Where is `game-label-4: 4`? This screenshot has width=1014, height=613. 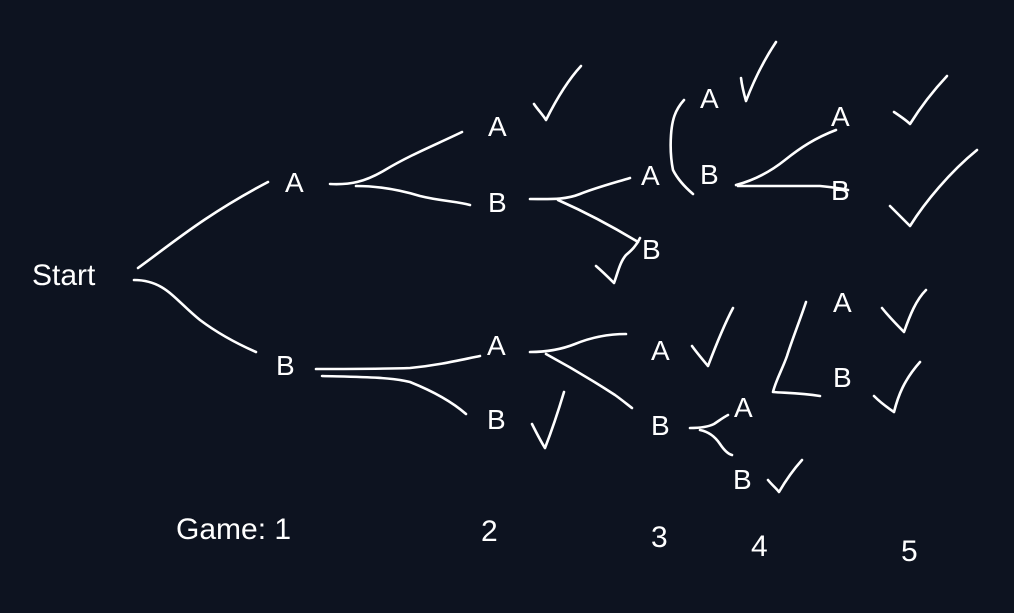 game-label-4: 4 is located at coordinates (759, 546).